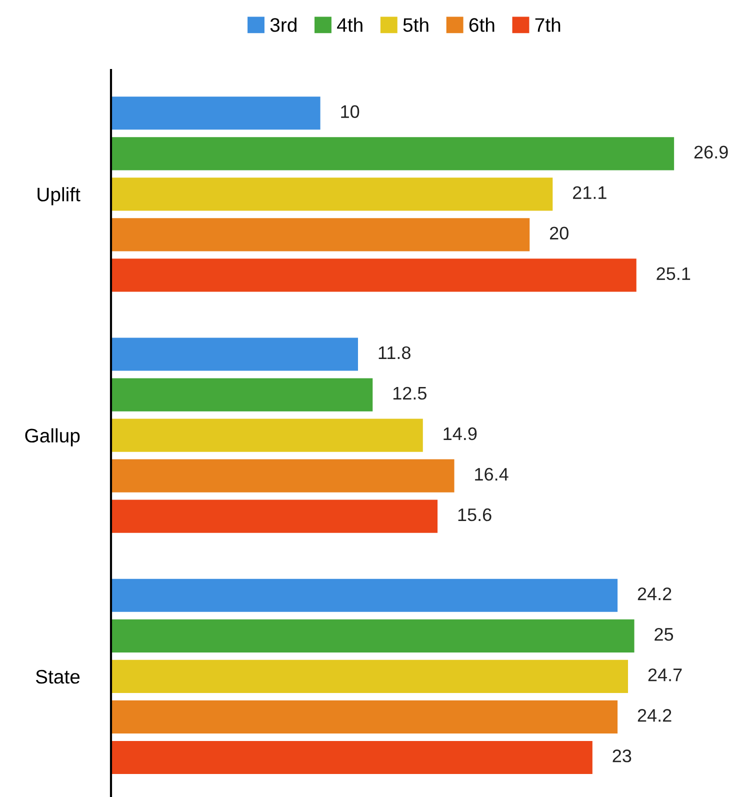 This screenshot has height=797, width=736. I want to click on data-label: 10, so click(350, 111).